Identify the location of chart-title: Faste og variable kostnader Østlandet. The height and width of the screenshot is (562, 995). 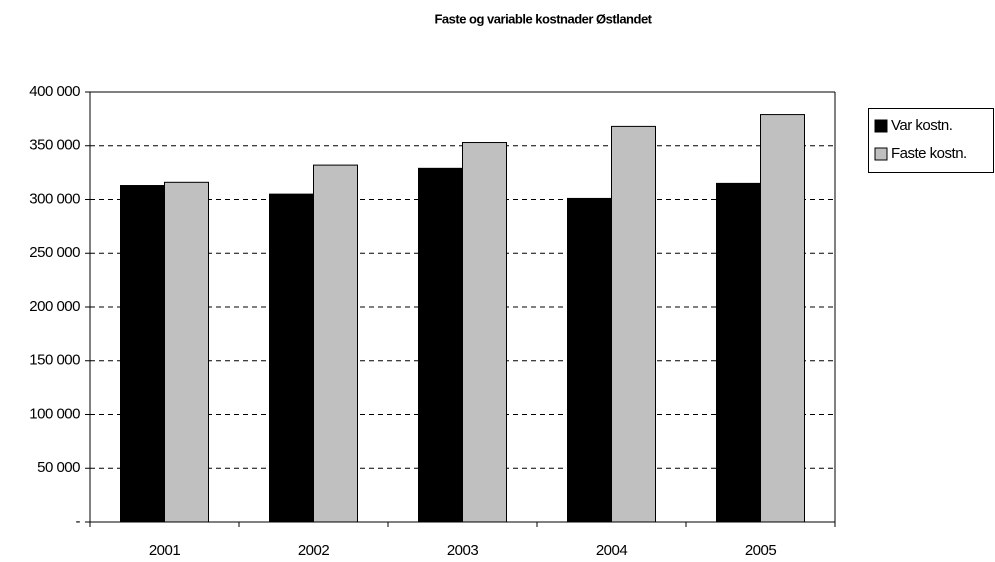
(543, 18).